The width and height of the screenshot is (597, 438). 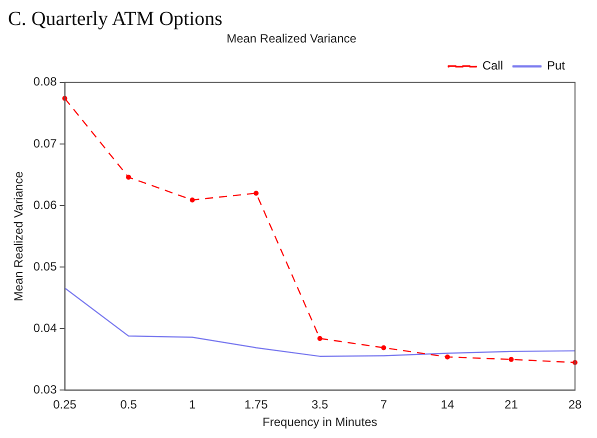 What do you see at coordinates (384, 405) in the screenshot?
I see `x-tick-label: 7` at bounding box center [384, 405].